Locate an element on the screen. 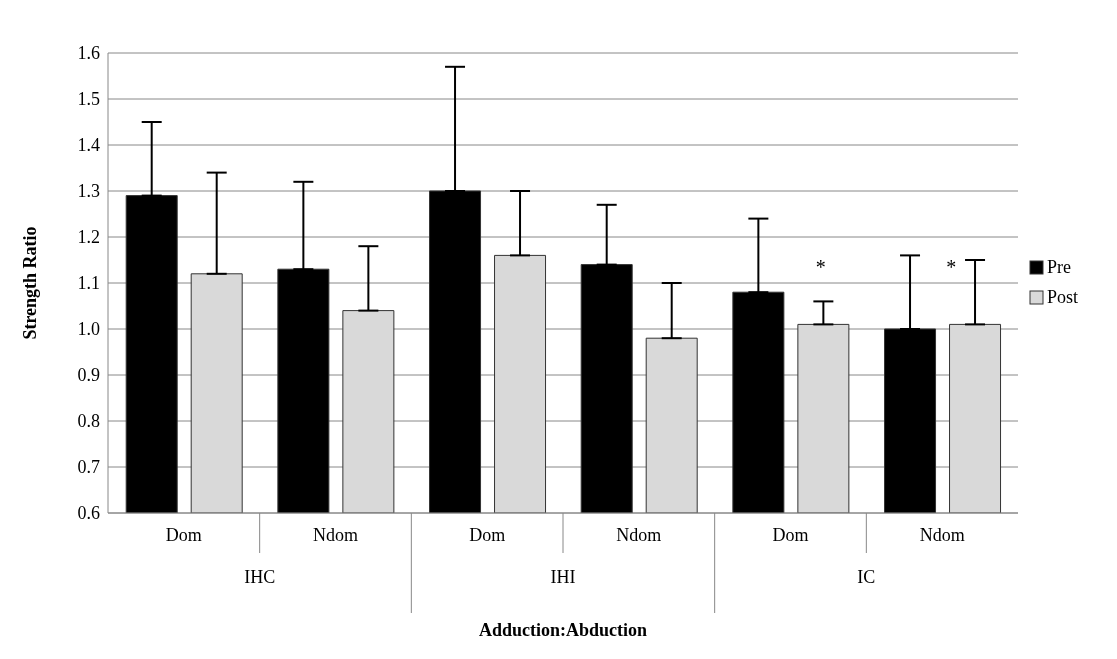  x-axis-title: Adduction:Abduction is located at coordinates (563, 630).